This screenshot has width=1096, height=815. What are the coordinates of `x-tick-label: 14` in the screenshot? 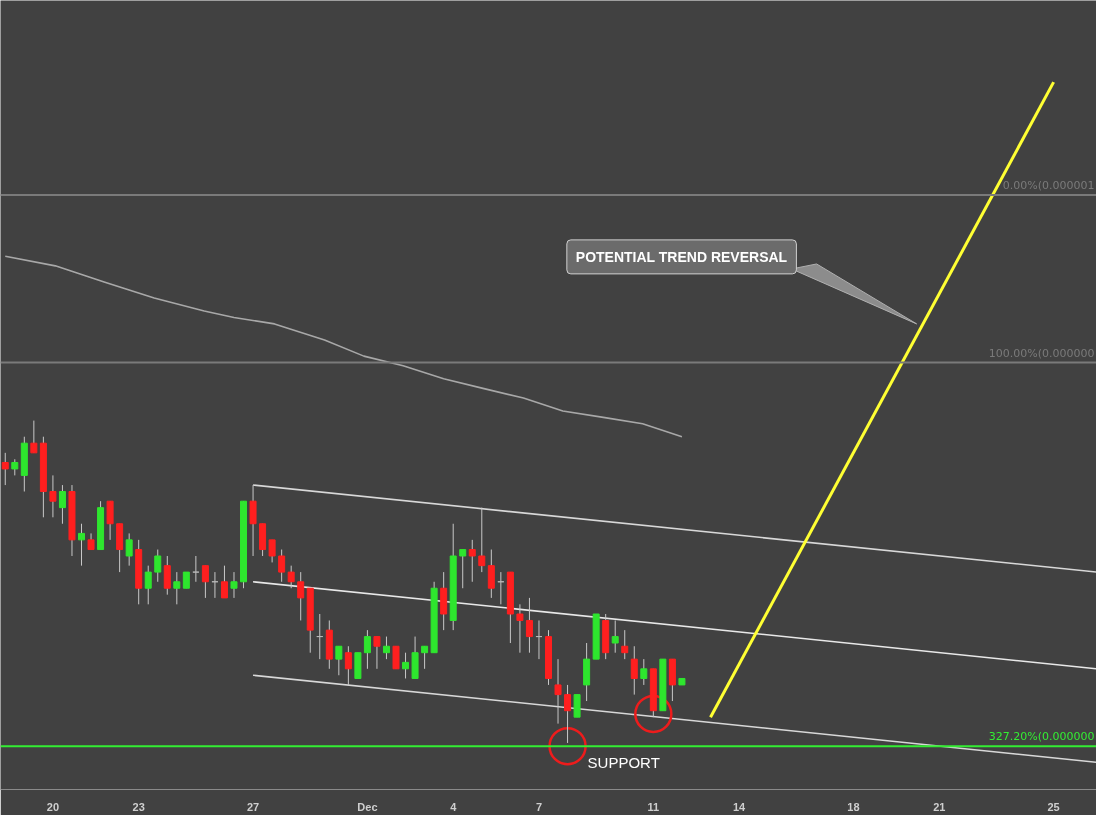 It's located at (739, 806).